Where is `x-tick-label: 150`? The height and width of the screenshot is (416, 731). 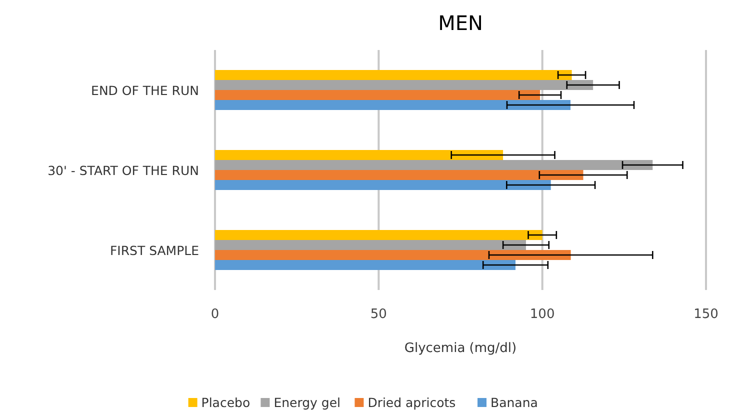 x-tick-label: 150 is located at coordinates (706, 314).